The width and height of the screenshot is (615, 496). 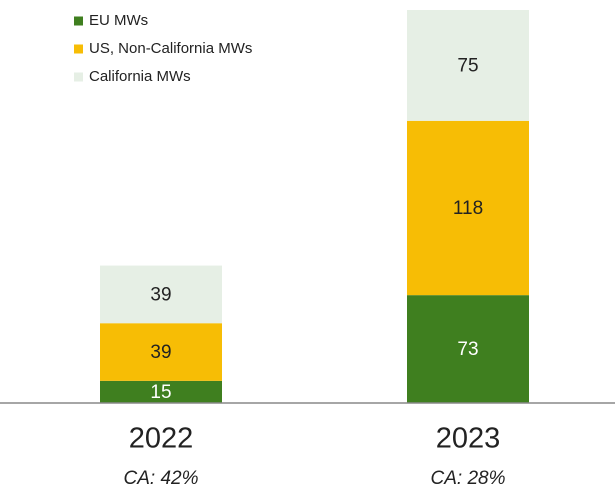 I want to click on data-label: 75, so click(x=467, y=65).